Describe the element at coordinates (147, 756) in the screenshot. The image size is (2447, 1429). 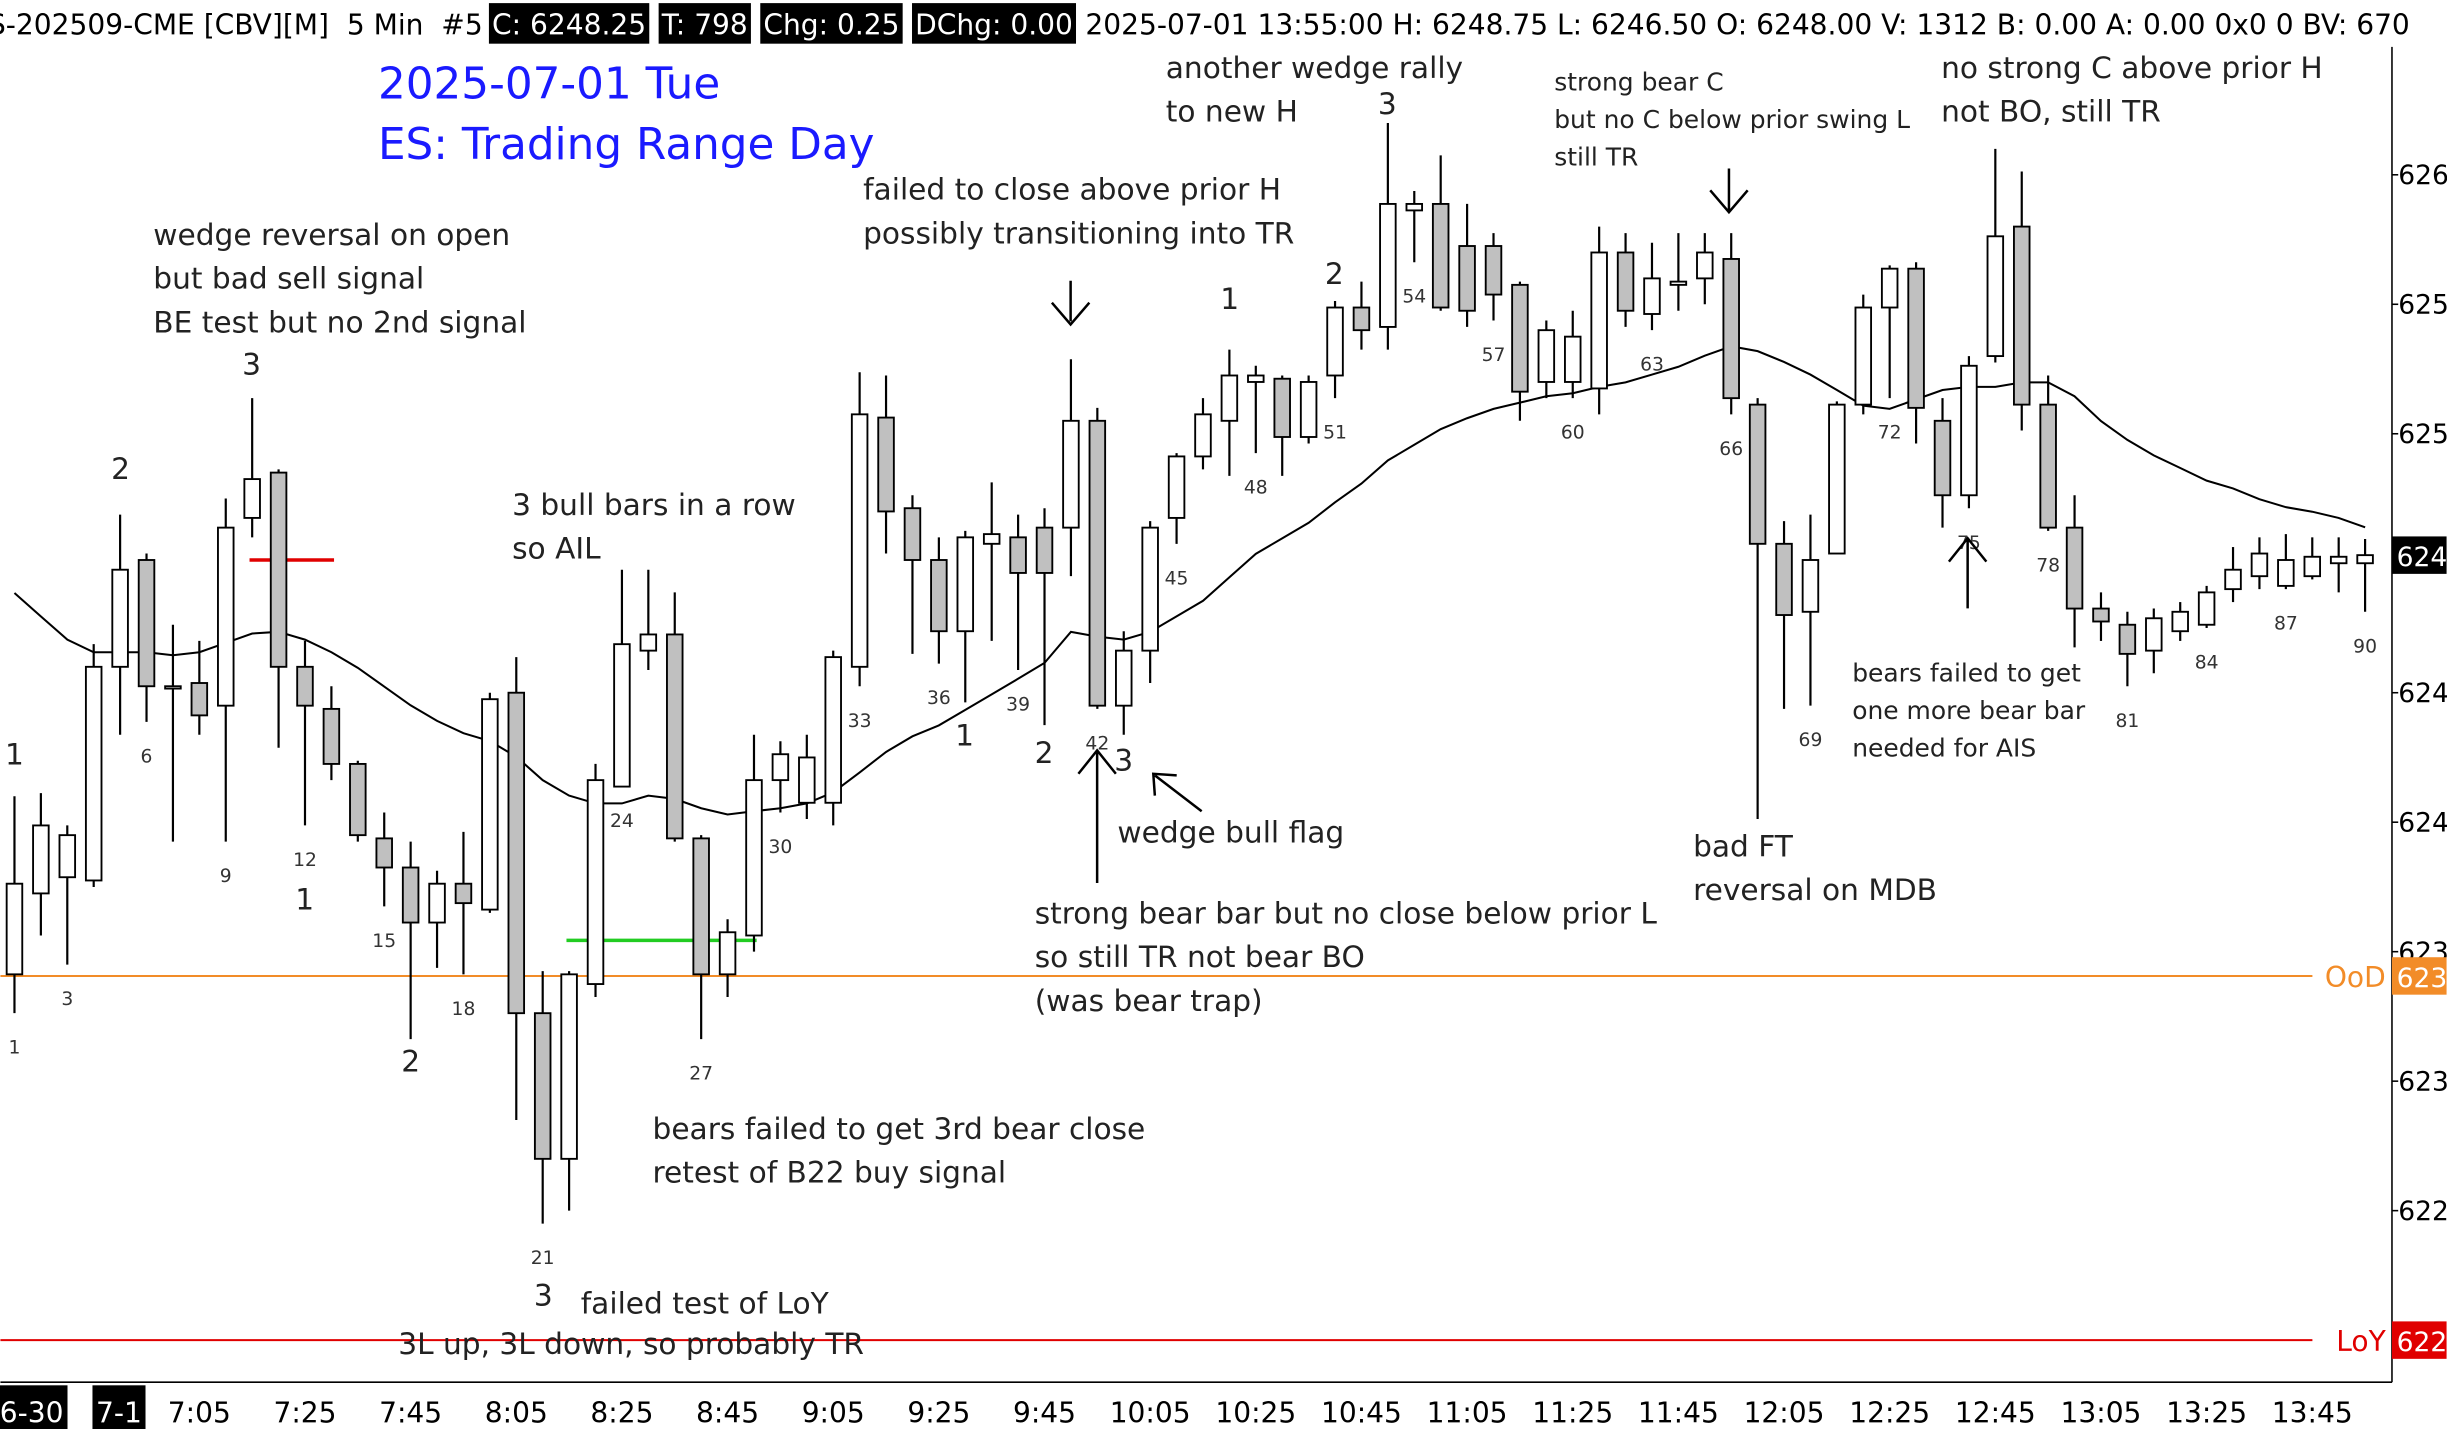
I see `bar-number: 6` at that location.